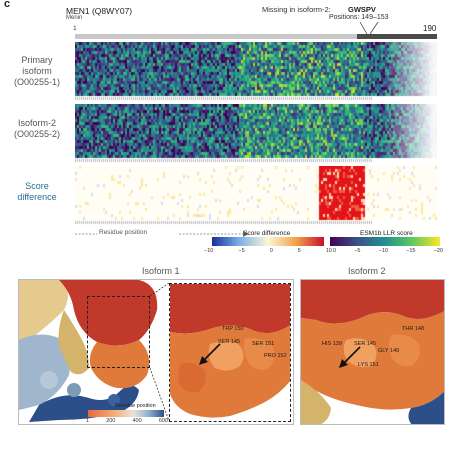  I want to click on label-thr148: THR 148, so click(413, 329).